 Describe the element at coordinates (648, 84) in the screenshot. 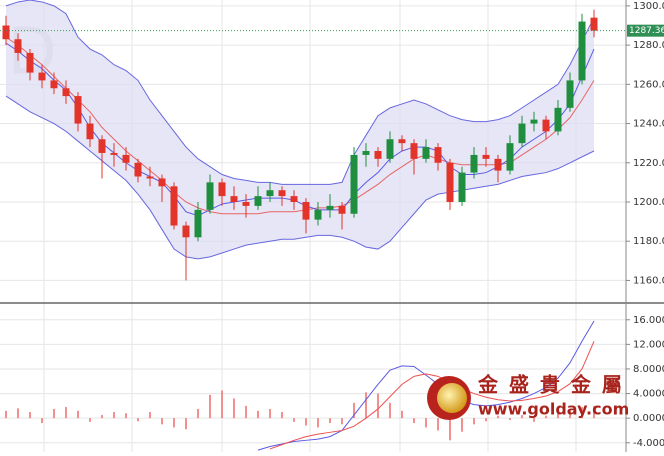

I see `y-tick-label: 1260.0` at that location.